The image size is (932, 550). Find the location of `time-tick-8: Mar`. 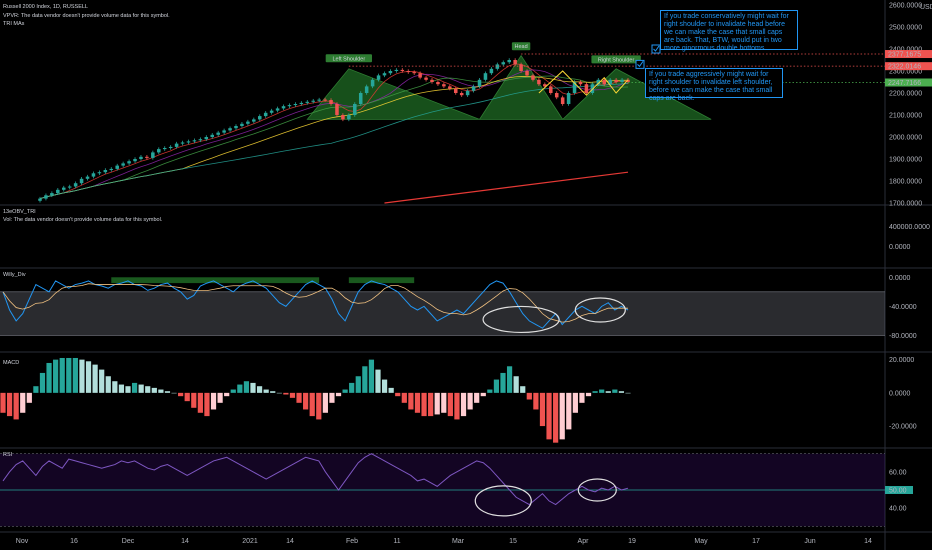

time-tick-8: Mar is located at coordinates (458, 541).